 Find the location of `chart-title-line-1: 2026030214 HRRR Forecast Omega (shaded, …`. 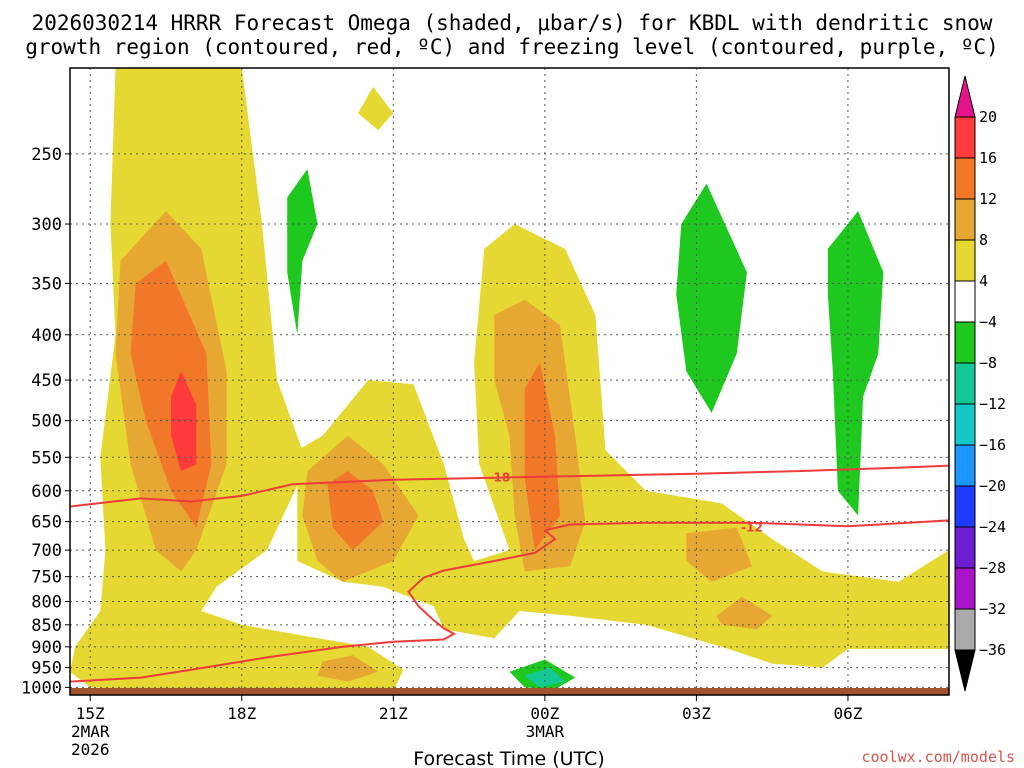

chart-title-line-1: 2026030214 HRRR Forecast Omega (shaded, … is located at coordinates (512, 23).